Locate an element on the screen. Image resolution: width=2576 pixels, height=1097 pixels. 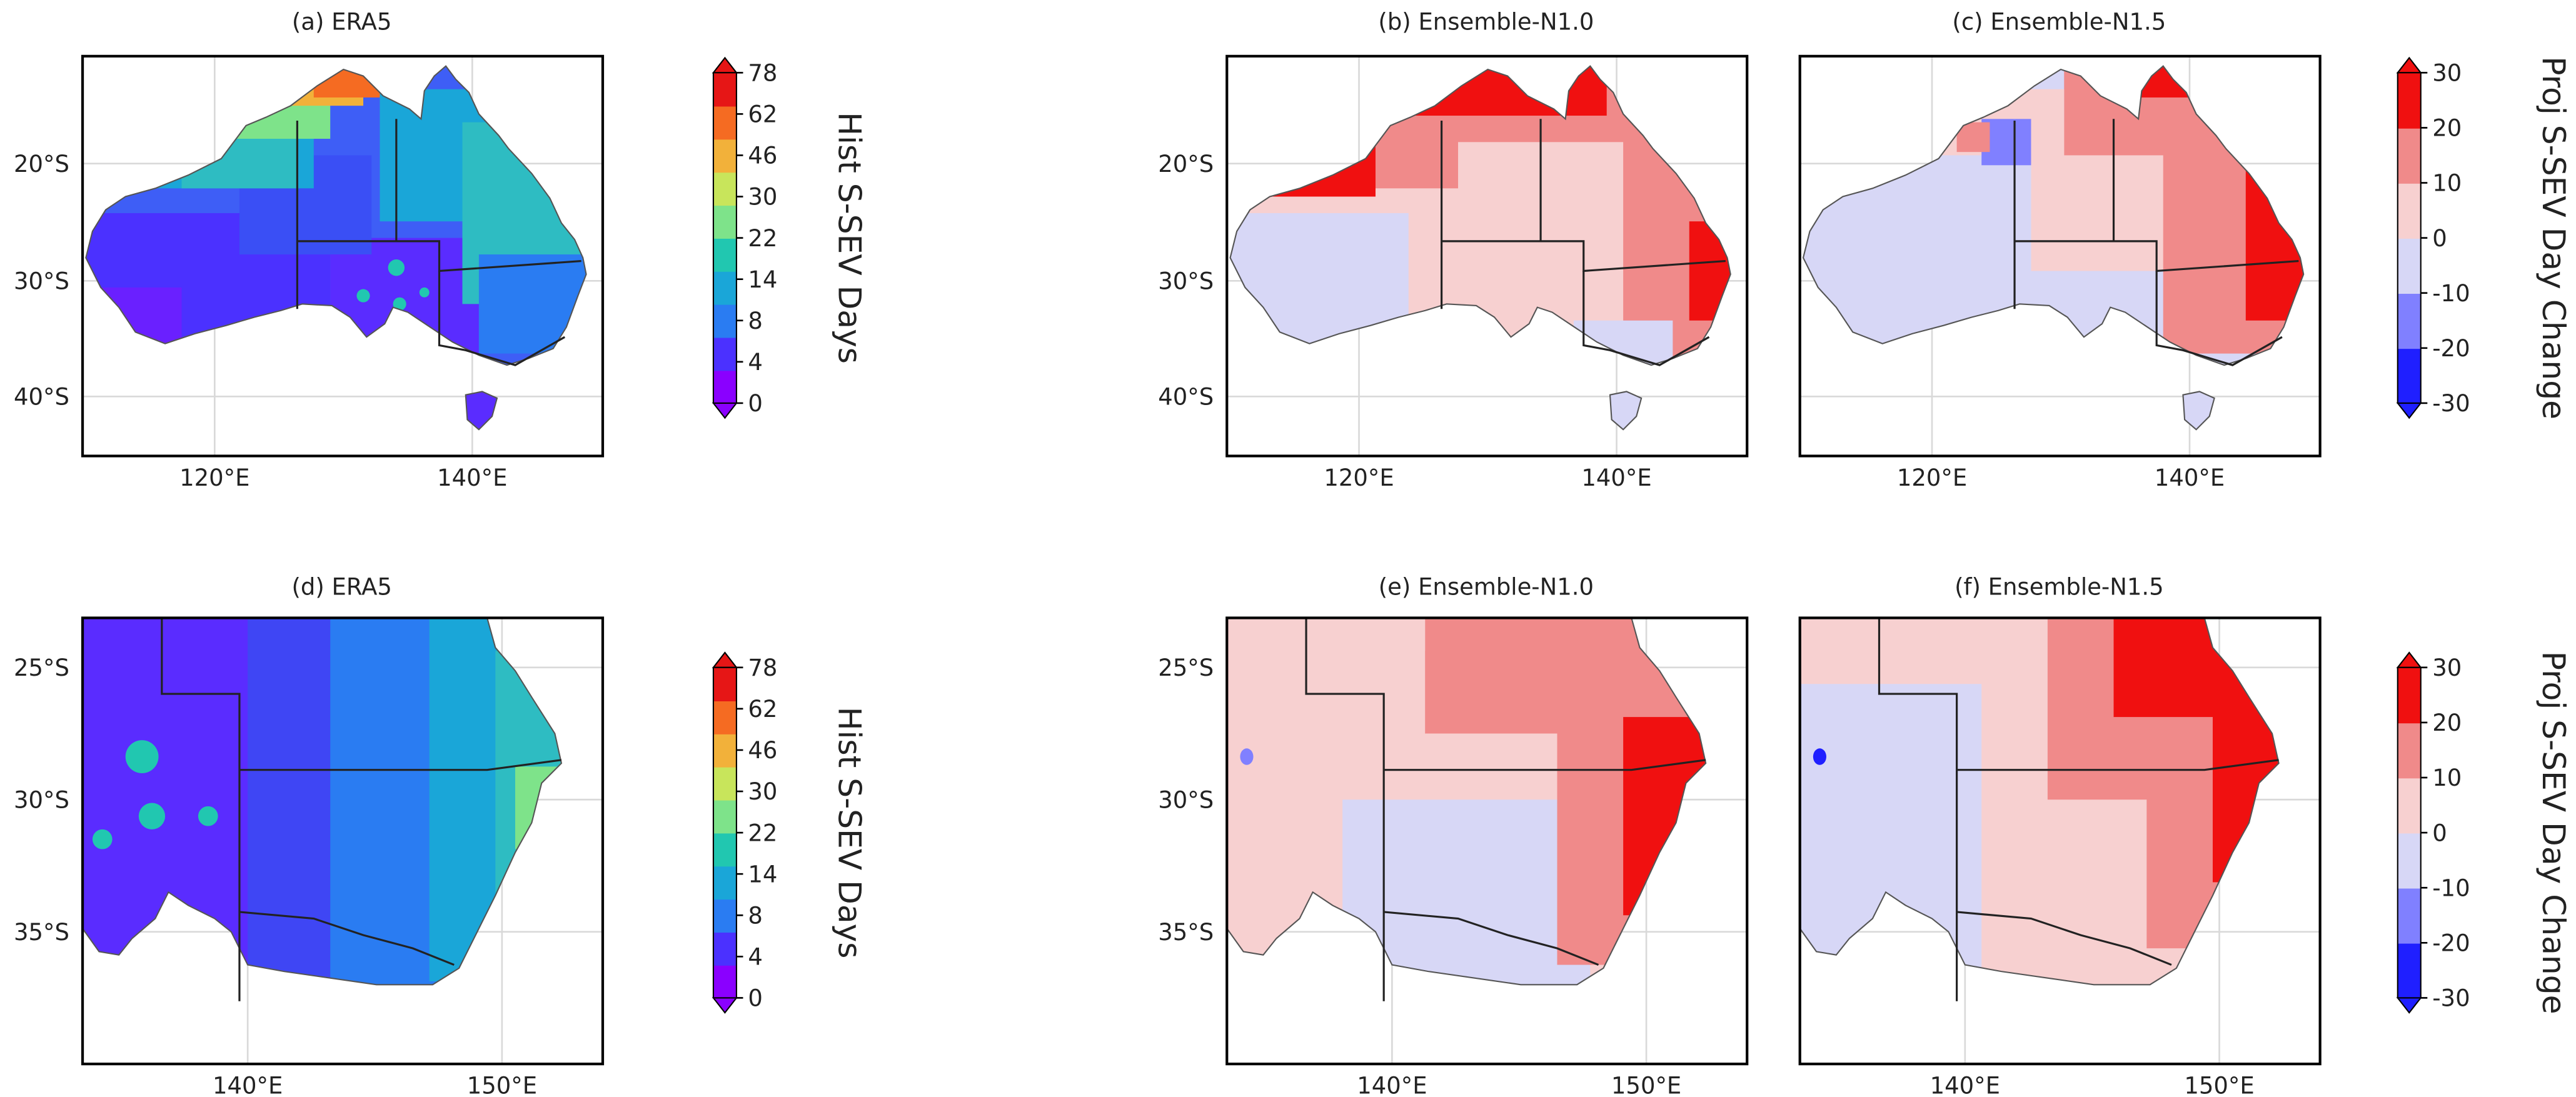
colorbar-hist-top: 0 4 8 14 22 30 46 62 78 Hist S-SEV Days is located at coordinates (790, 237).